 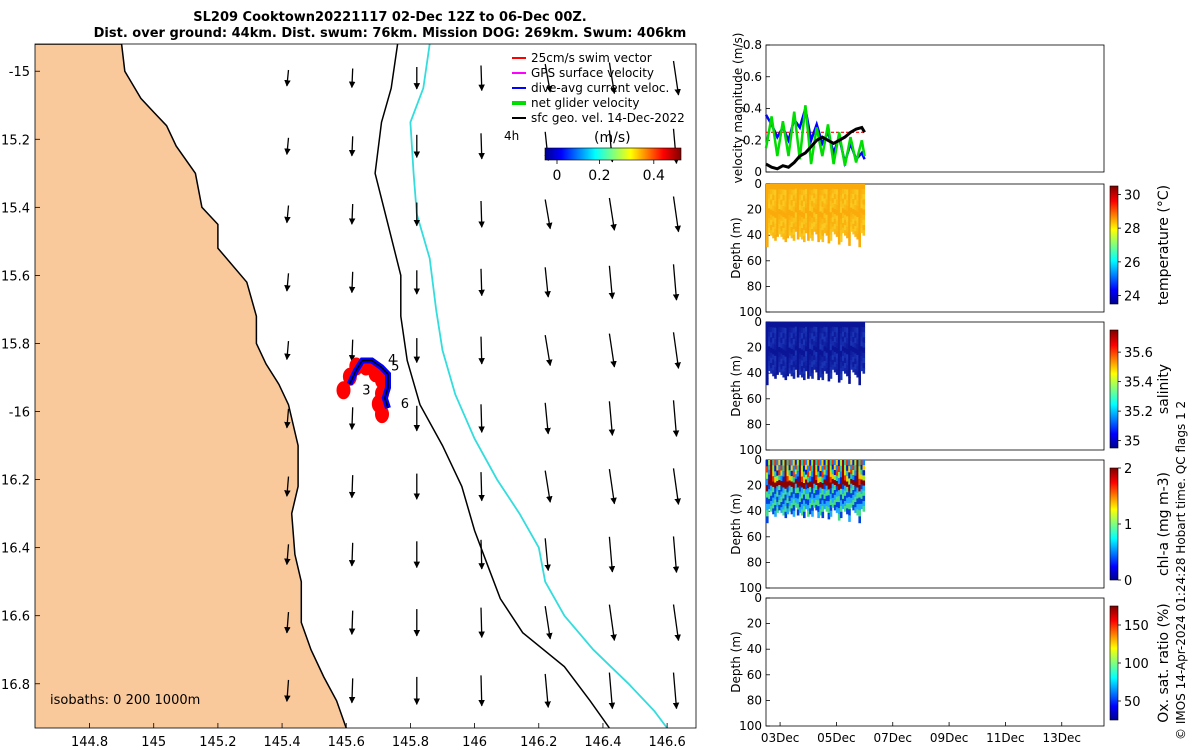 I want to click on map-y-tick-label: -15, so click(x=19, y=72).